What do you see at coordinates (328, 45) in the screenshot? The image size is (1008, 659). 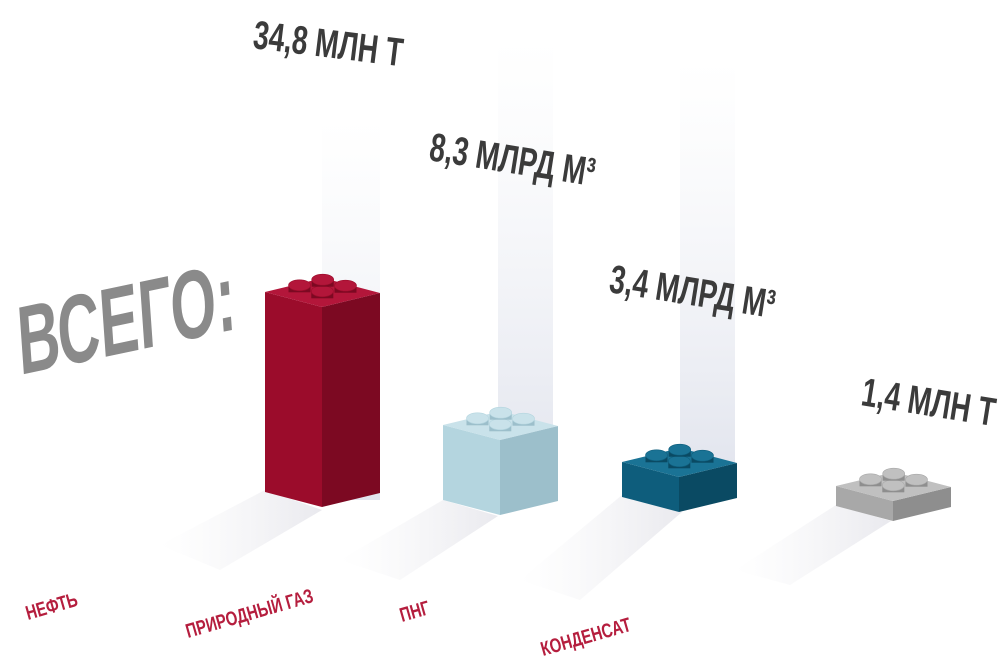 I see `value-label: 34,8 МЛН Т` at bounding box center [328, 45].